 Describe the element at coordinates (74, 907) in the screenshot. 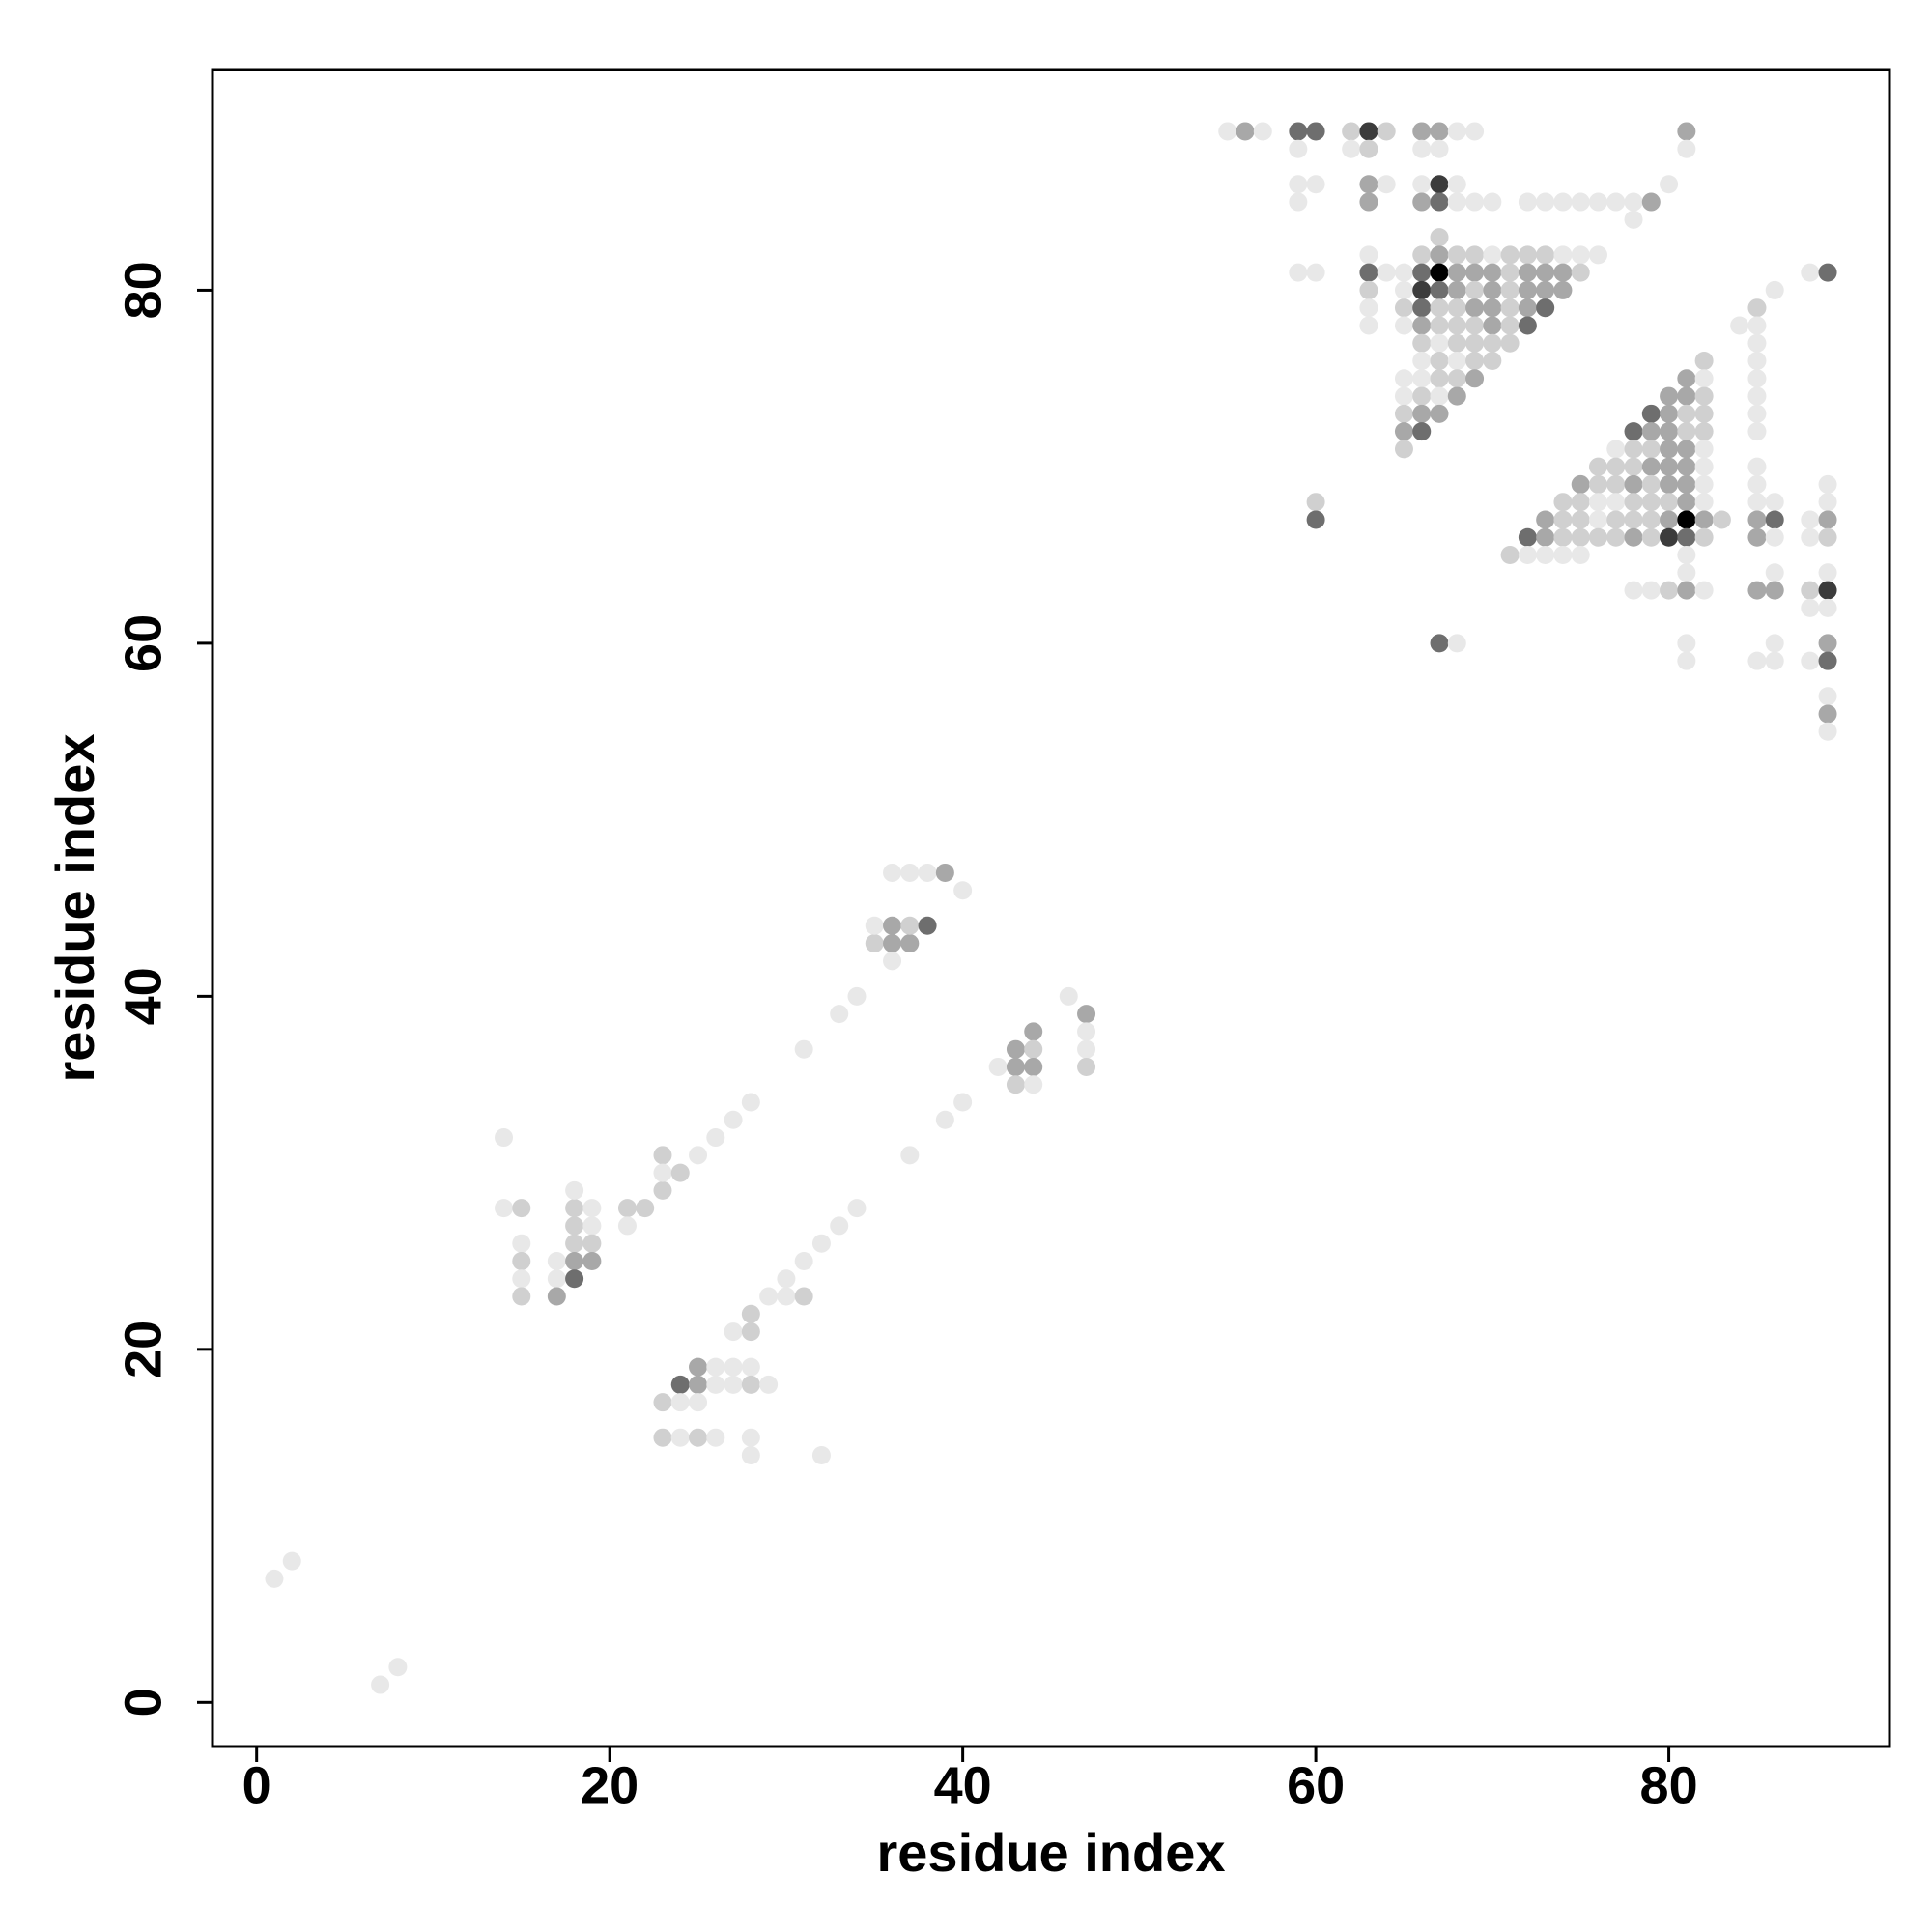

I see `y-axis-title: residue index` at that location.